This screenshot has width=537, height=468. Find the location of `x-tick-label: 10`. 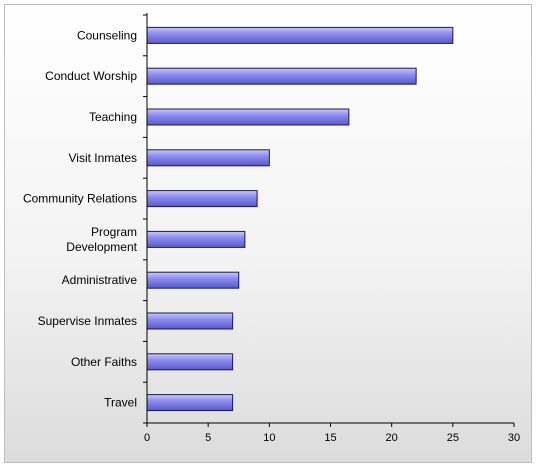

x-tick-label: 10 is located at coordinates (269, 438).